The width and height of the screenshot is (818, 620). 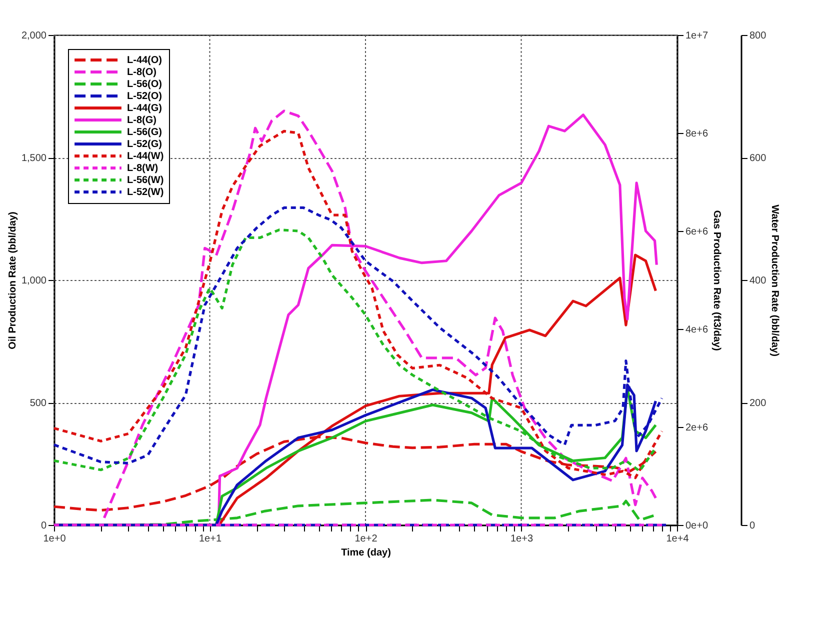 I want to click on legend-label: L-56(G), so click(x=144, y=132).